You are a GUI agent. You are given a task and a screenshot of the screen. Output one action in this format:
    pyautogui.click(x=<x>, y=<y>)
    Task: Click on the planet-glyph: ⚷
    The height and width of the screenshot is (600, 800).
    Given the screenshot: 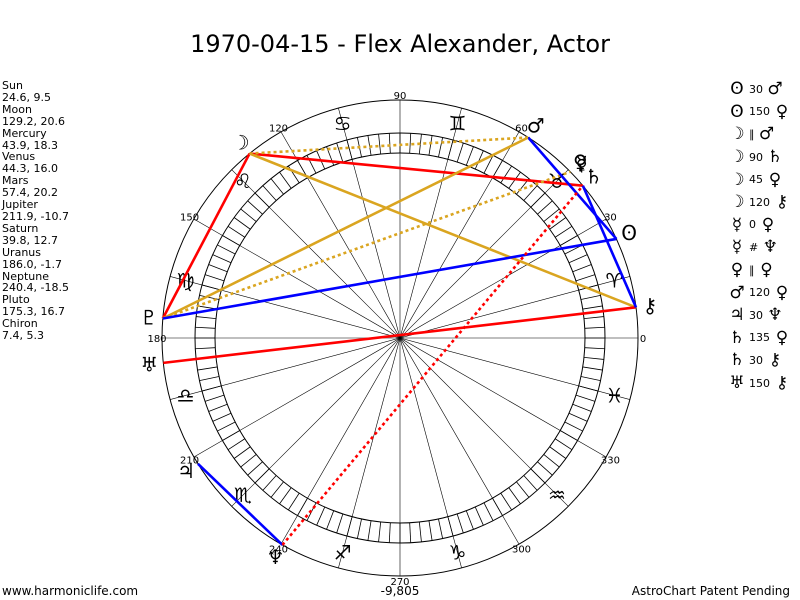 What is the action you would take?
    pyautogui.click(x=650, y=306)
    